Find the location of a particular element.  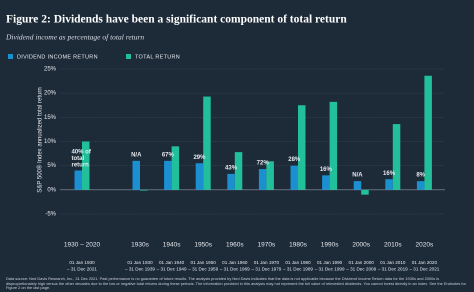

period-label: 01 Jan 1940– 31 Dec 1949 is located at coordinates (172, 266).